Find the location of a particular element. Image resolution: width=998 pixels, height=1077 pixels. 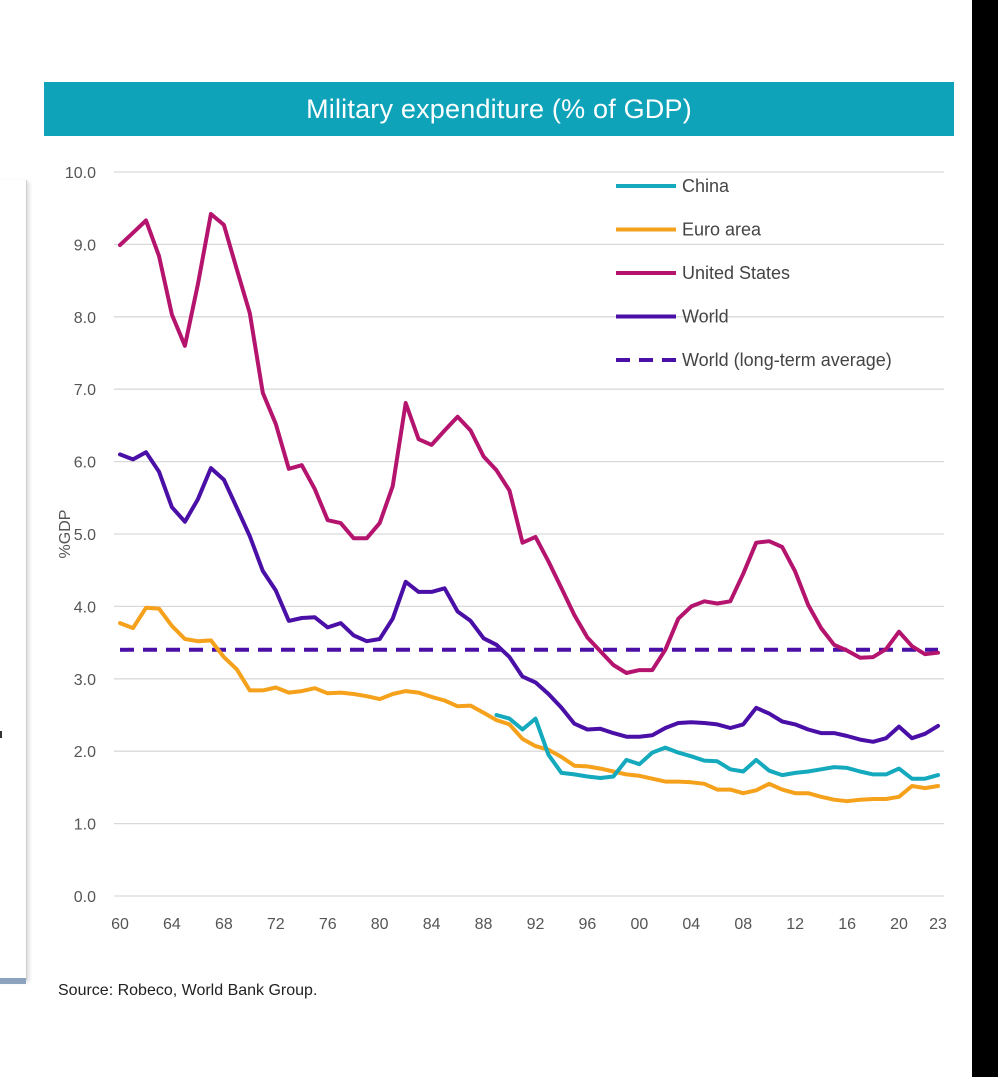

chart-title: Military expenditure (% of GDP) is located at coordinates (499, 109).